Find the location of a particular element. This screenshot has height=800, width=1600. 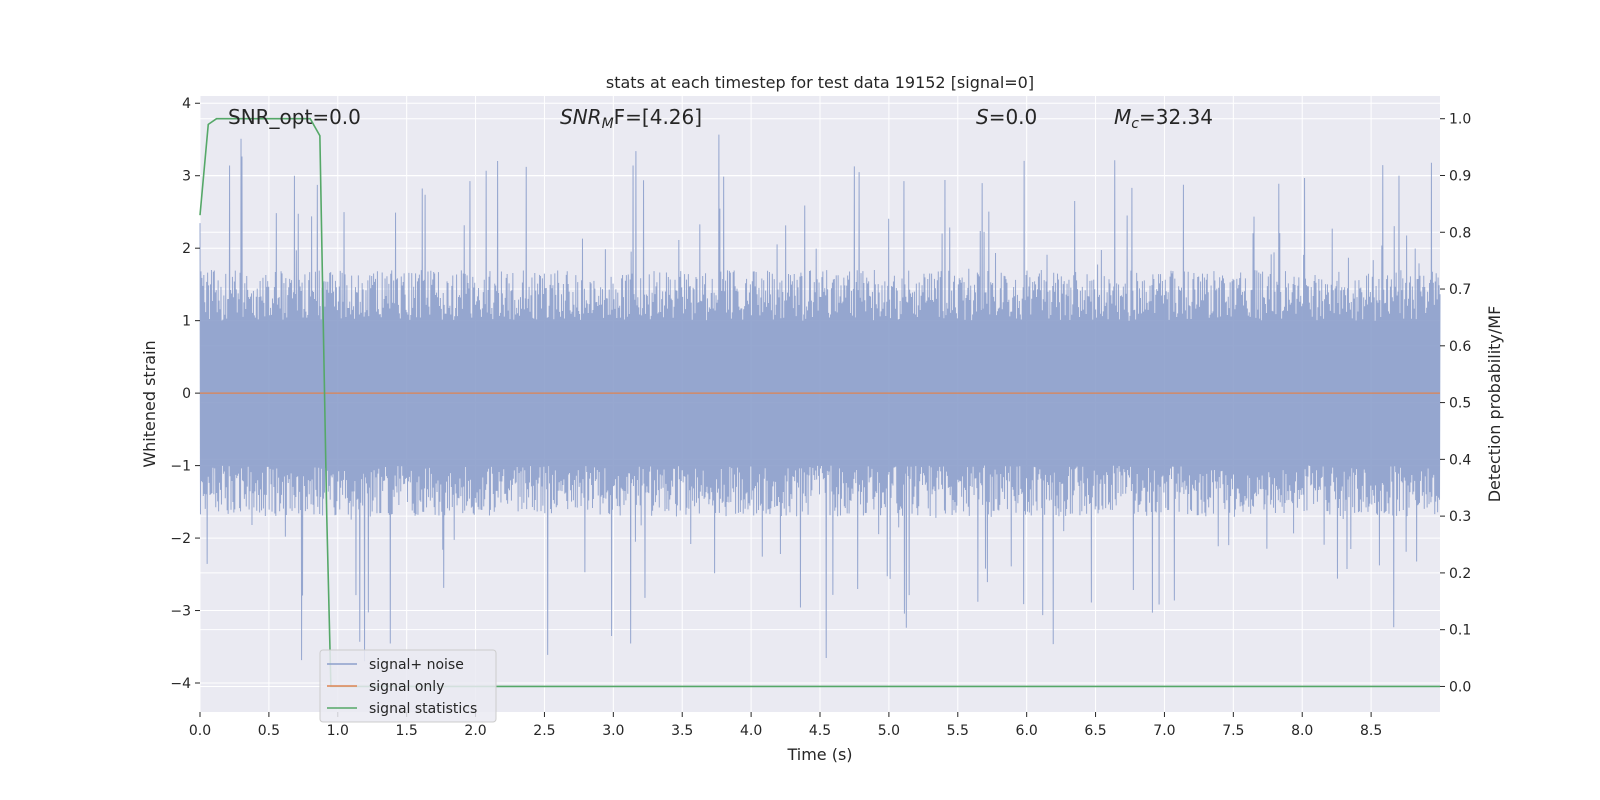

x-tick-label: 3.5 is located at coordinates (682, 731).